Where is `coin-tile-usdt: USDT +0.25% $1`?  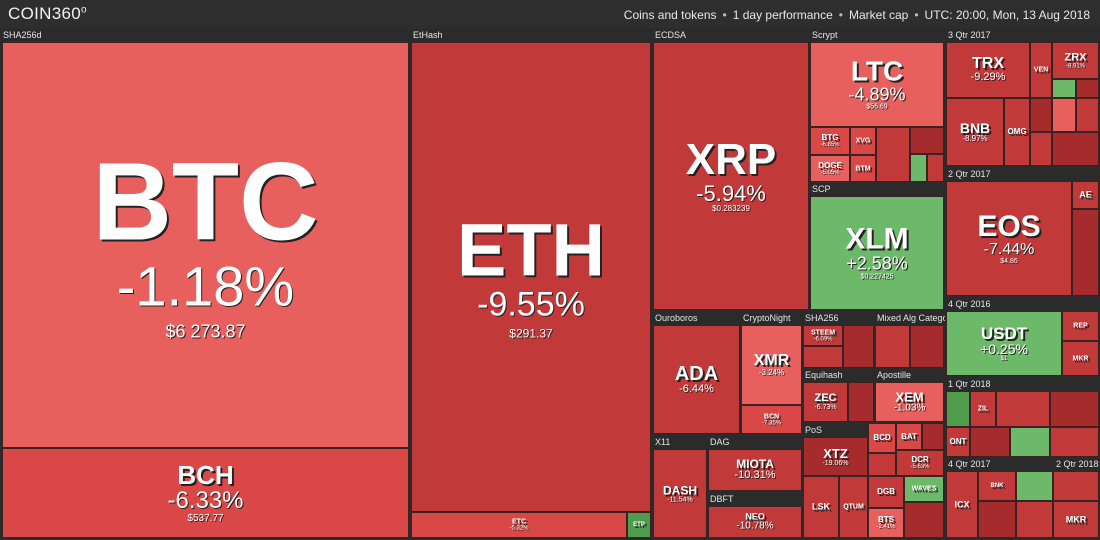 coin-tile-usdt: USDT +0.25% $1 is located at coordinates (1004, 343).